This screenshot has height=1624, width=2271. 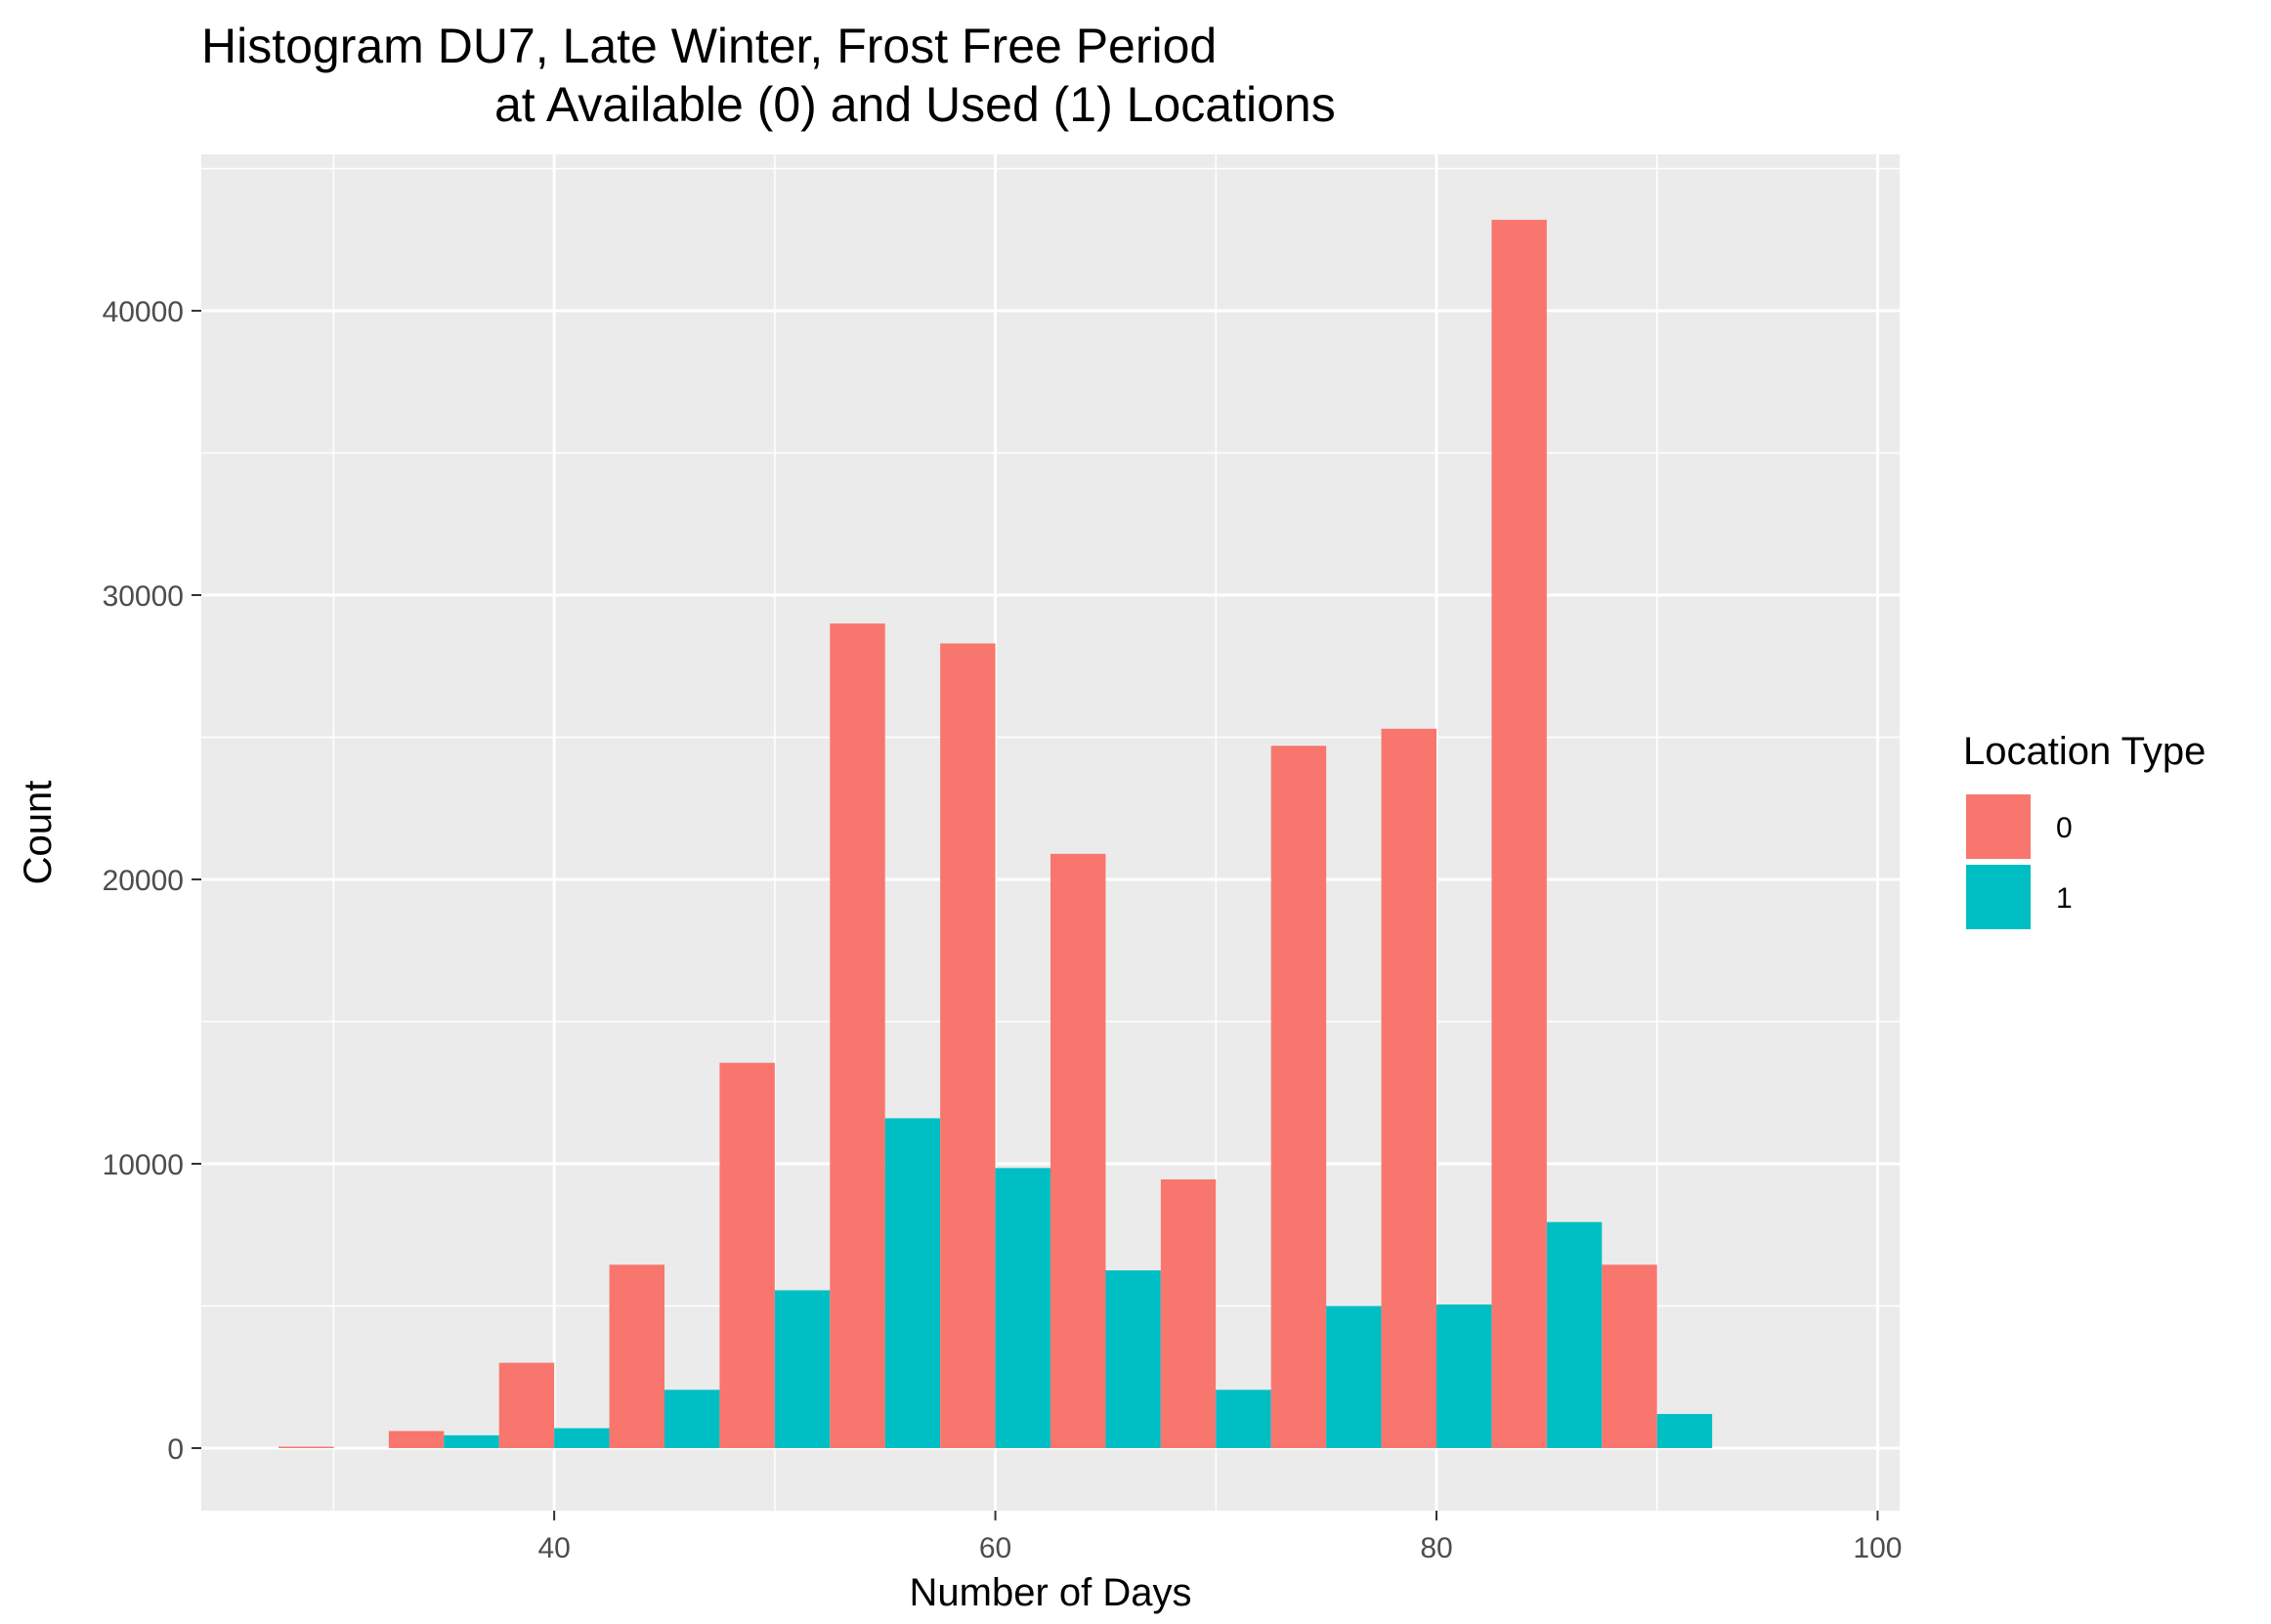 What do you see at coordinates (2084, 751) in the screenshot?
I see `legend-title: Location Type` at bounding box center [2084, 751].